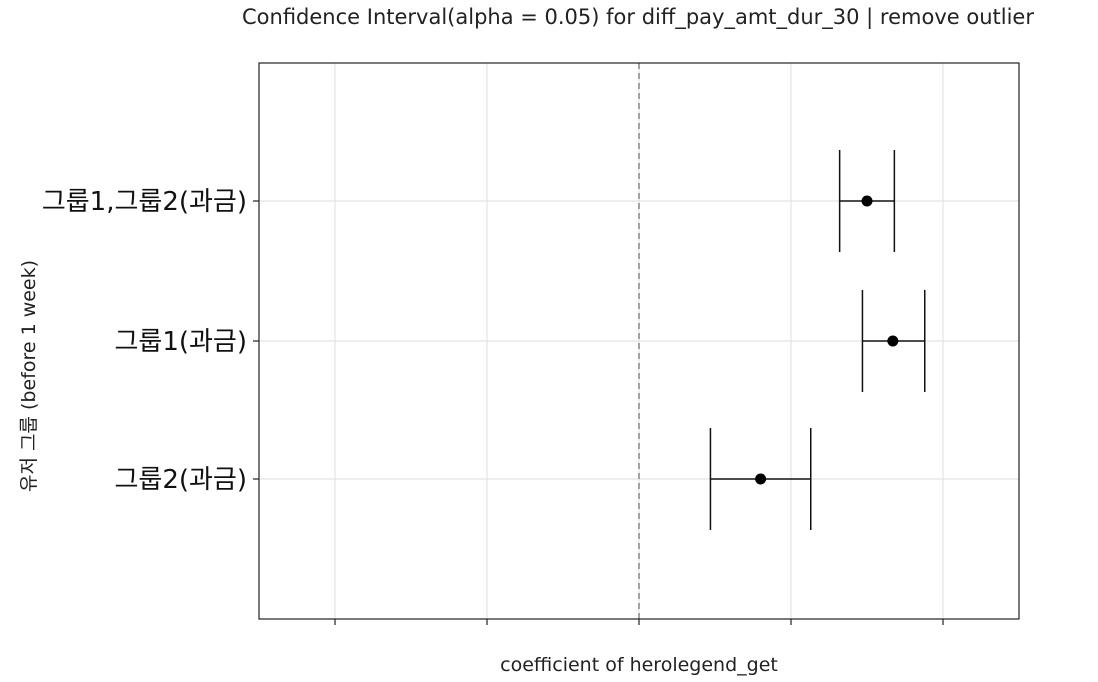  What do you see at coordinates (639, 665) in the screenshot?
I see `x-axis-label: coefficient of herolegend_get` at bounding box center [639, 665].